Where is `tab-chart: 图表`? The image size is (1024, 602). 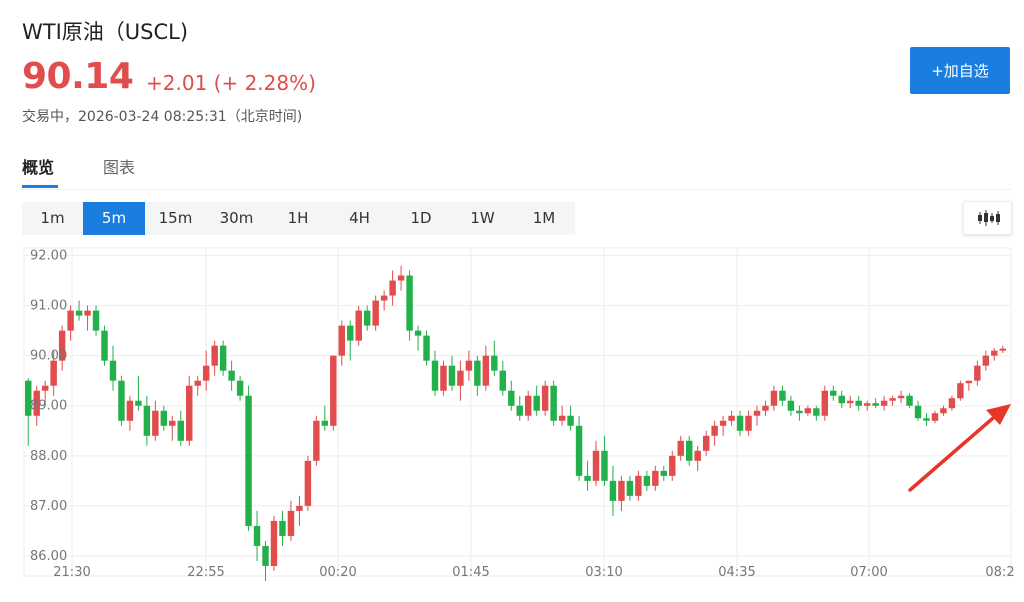 tab-chart: 图表 is located at coordinates (119, 167).